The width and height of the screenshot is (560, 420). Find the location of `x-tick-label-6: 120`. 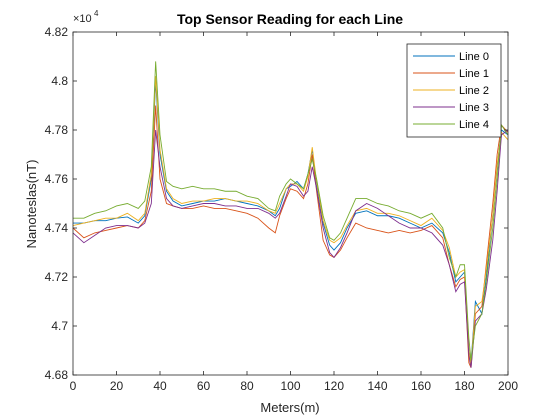

x-tick-label-6: 120 is located at coordinates (334, 386).